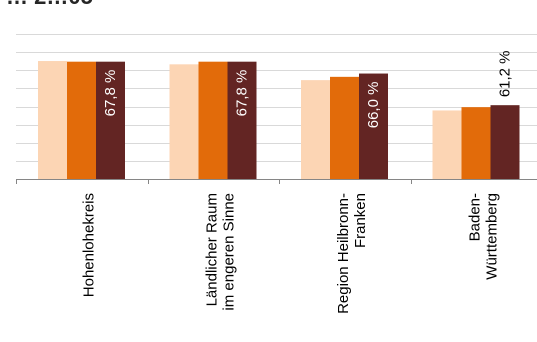 The image size is (537, 342). Describe the element at coordinates (228, 252) in the screenshot. I see `category-label: im engeren Sinne` at that location.